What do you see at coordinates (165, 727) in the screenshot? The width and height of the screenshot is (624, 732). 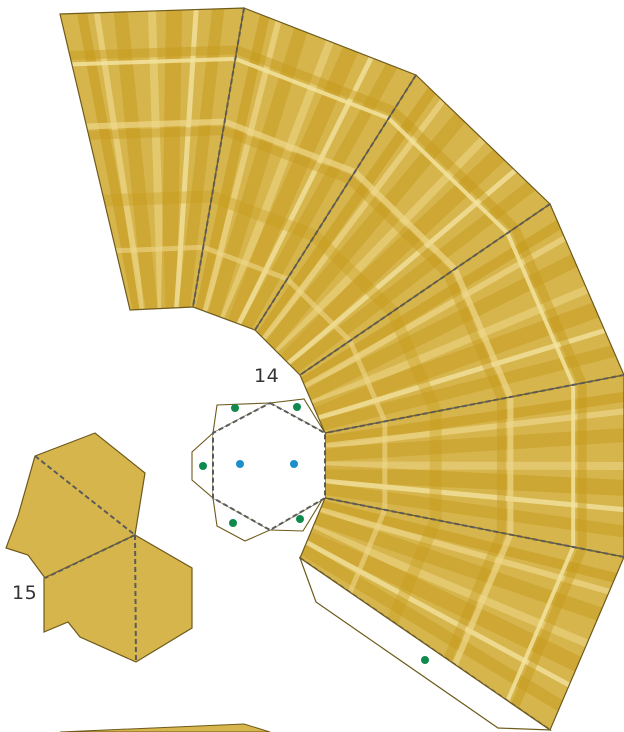 I see `next-piece-edge` at bounding box center [165, 727].